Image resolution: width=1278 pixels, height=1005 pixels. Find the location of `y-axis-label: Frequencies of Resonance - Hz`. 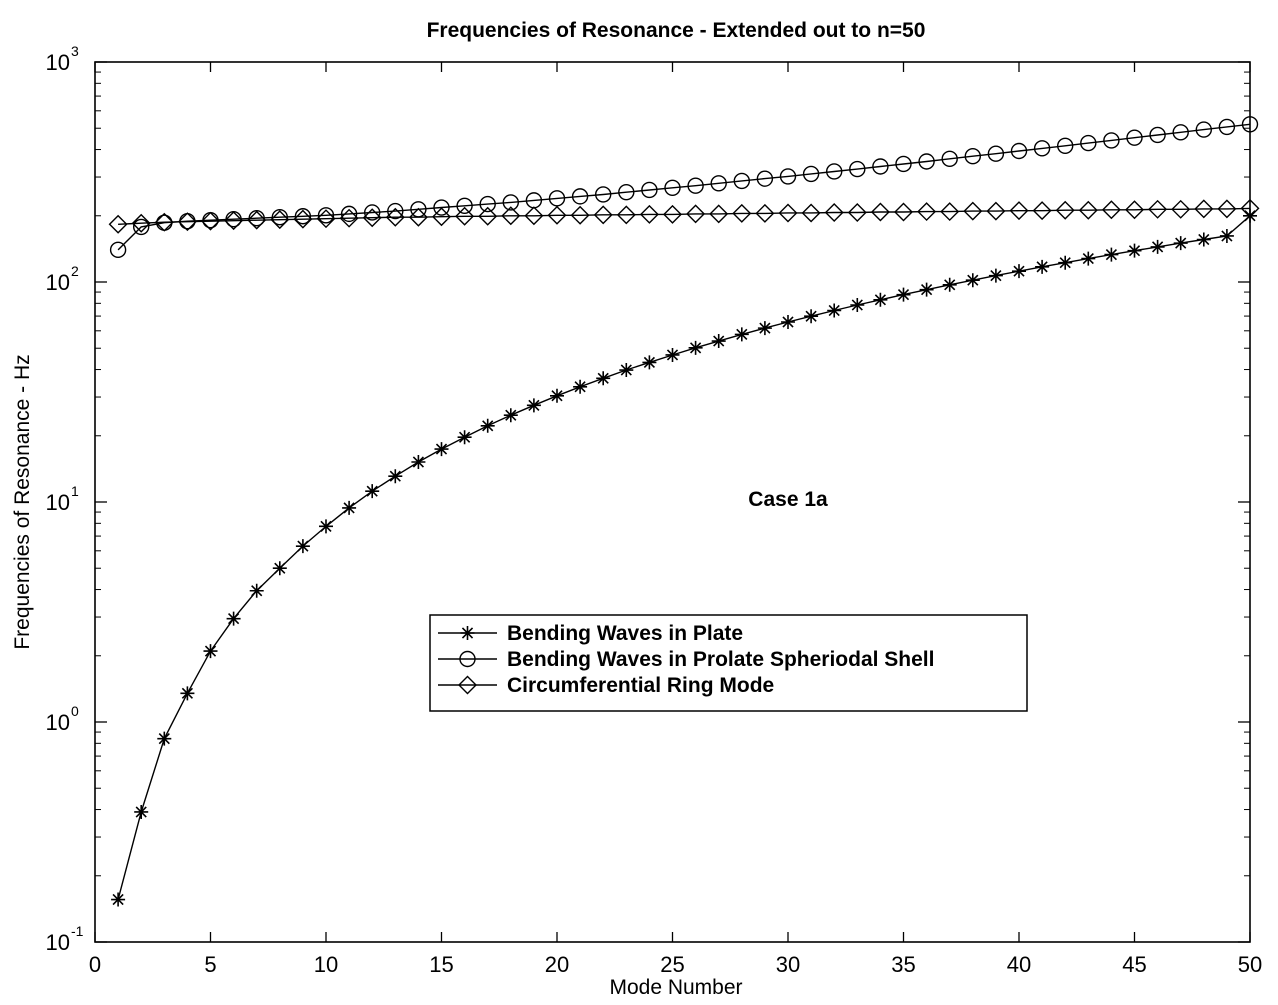

y-axis-label: Frequencies of Resonance - Hz is located at coordinates (22, 501).